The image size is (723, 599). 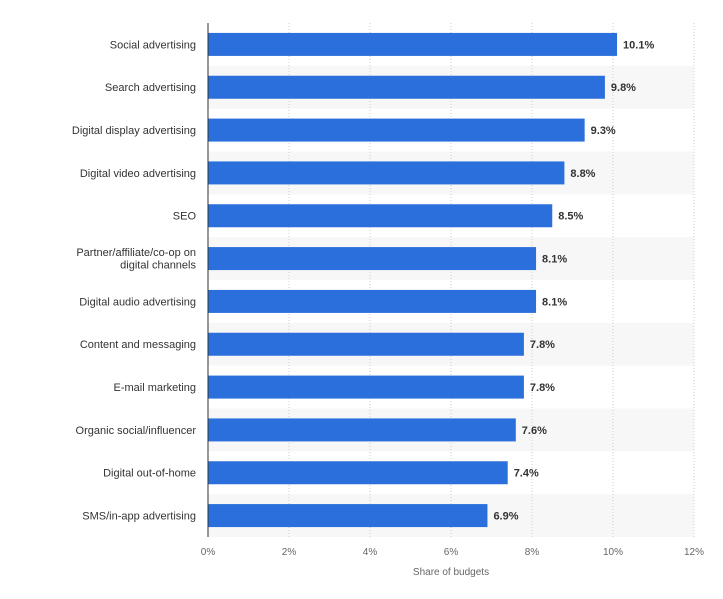 I want to click on category-label: SEO, so click(x=185, y=217).